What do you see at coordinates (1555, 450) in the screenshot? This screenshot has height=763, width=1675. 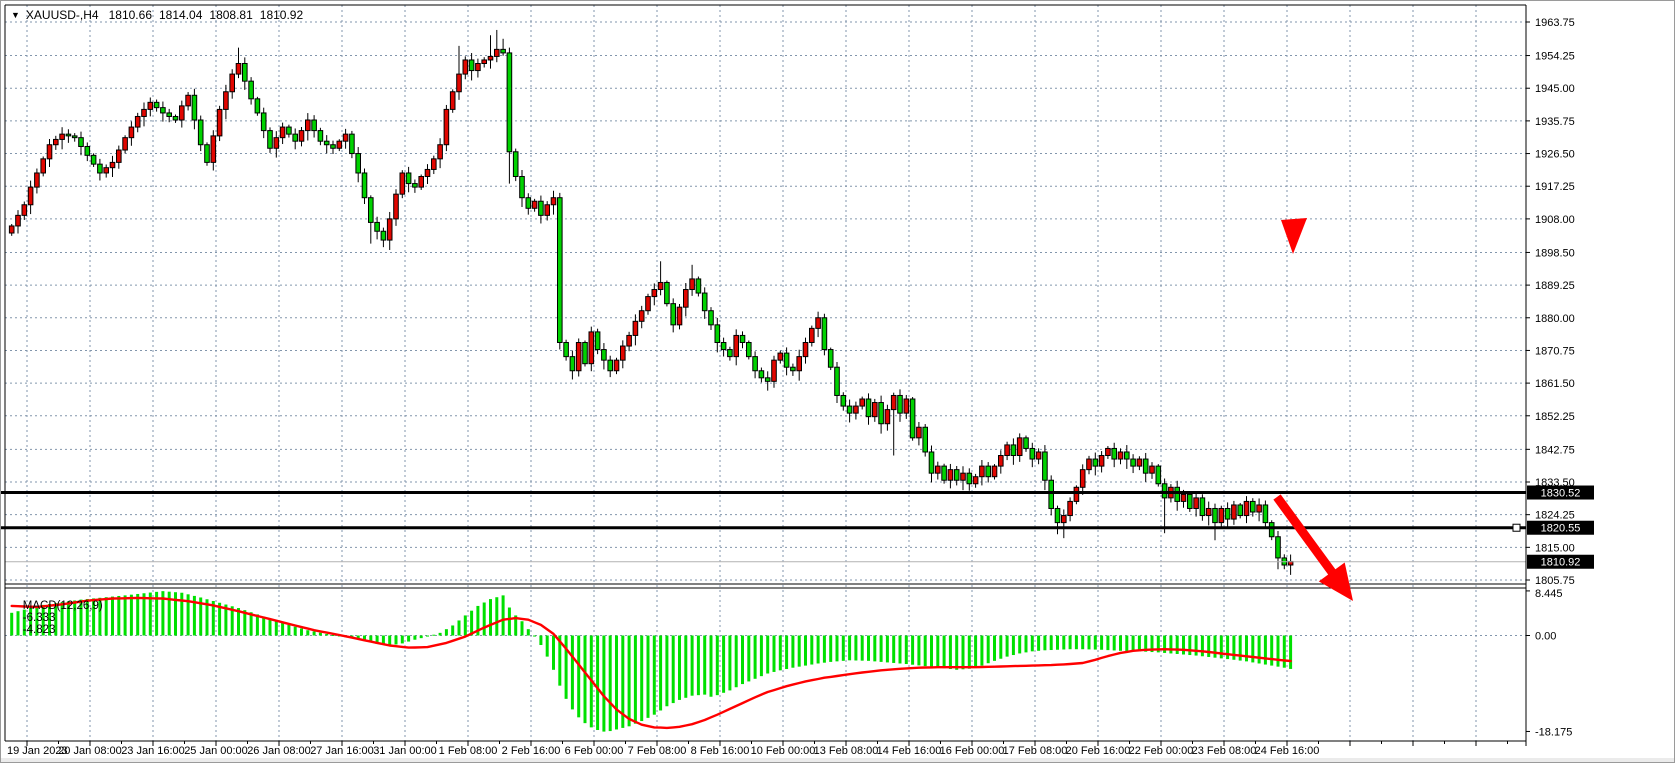 I see `svg-text: 1842.75` at bounding box center [1555, 450].